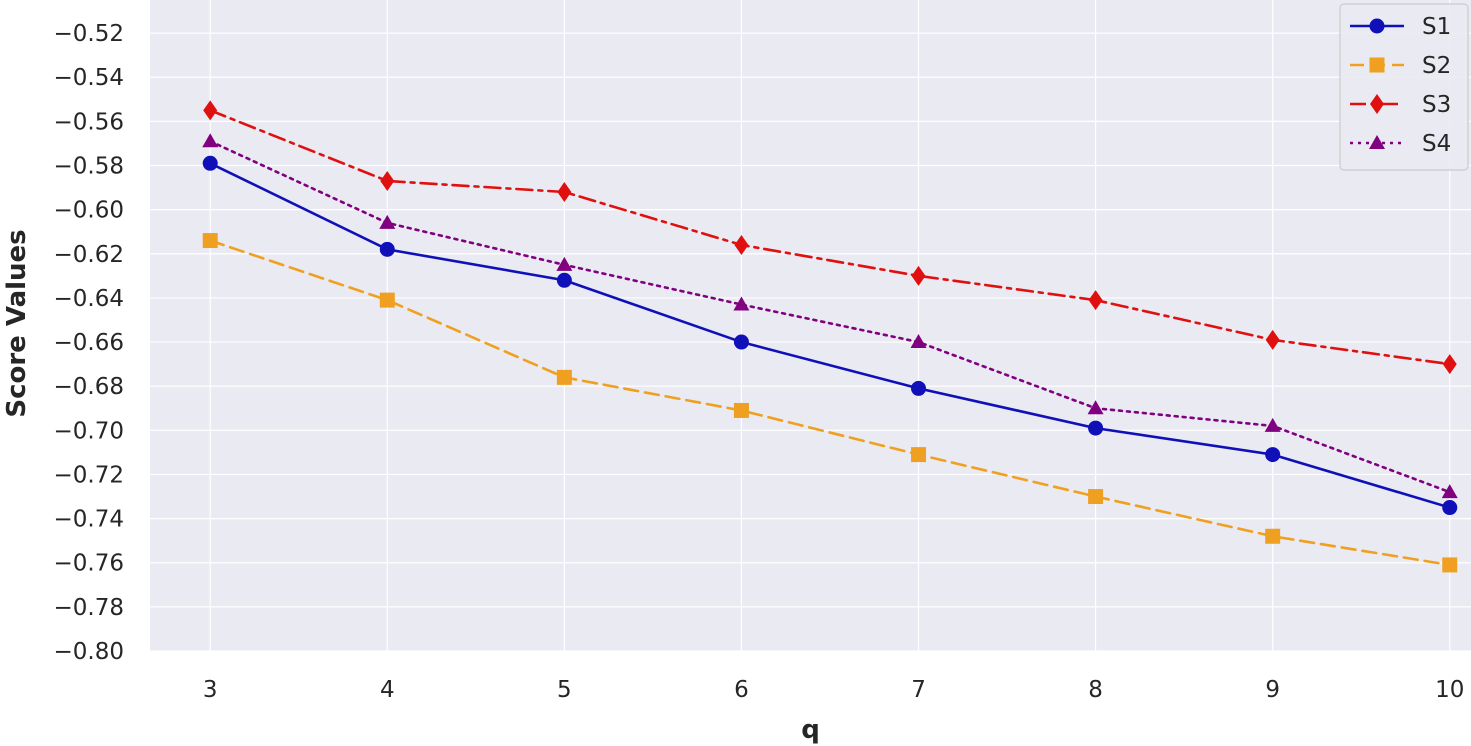 Image resolution: width=1471 pixels, height=746 pixels. I want to click on x-tick-label: 9, so click(1272, 690).